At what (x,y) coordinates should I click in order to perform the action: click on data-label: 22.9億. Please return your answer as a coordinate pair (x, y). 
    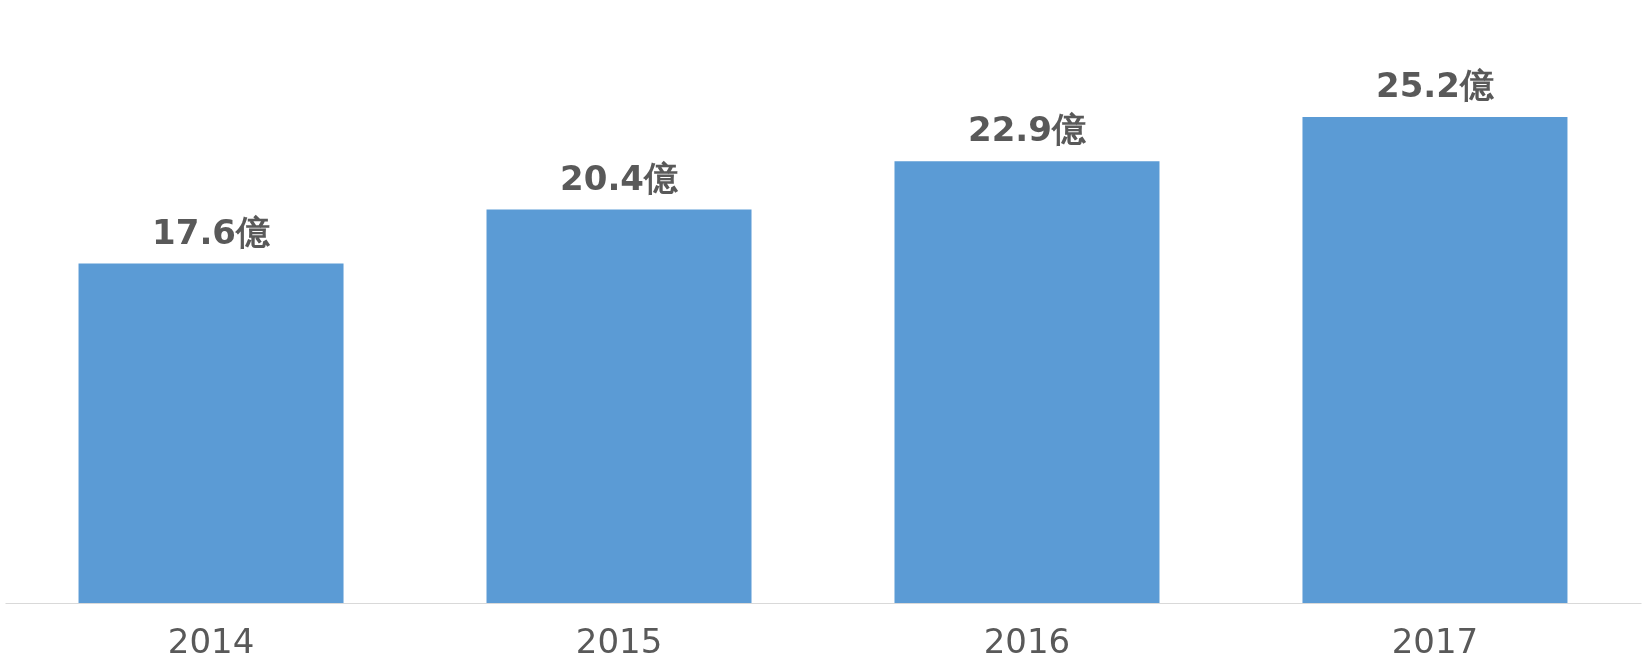
    Looking at the image, I should click on (1027, 129).